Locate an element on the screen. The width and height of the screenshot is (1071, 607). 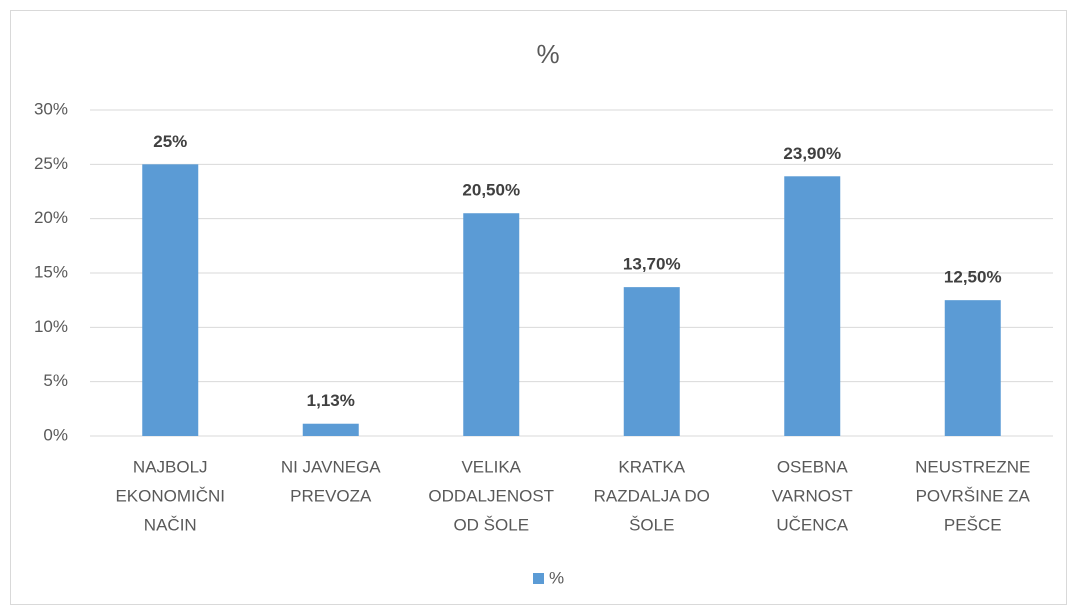
x-tick-label: PEŠCE is located at coordinates (973, 524).